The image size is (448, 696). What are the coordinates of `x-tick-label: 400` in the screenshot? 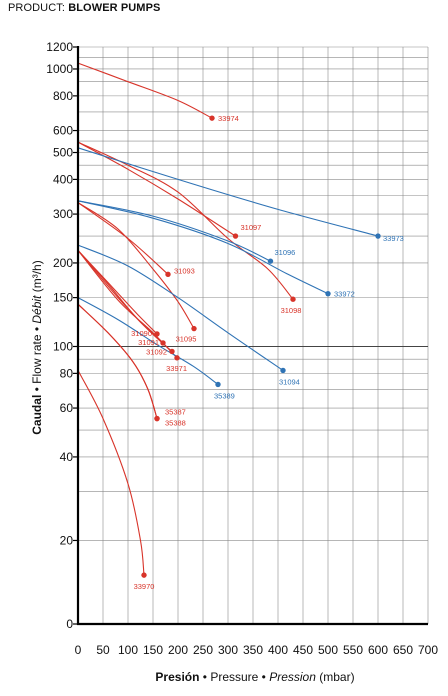 It's located at (278, 650).